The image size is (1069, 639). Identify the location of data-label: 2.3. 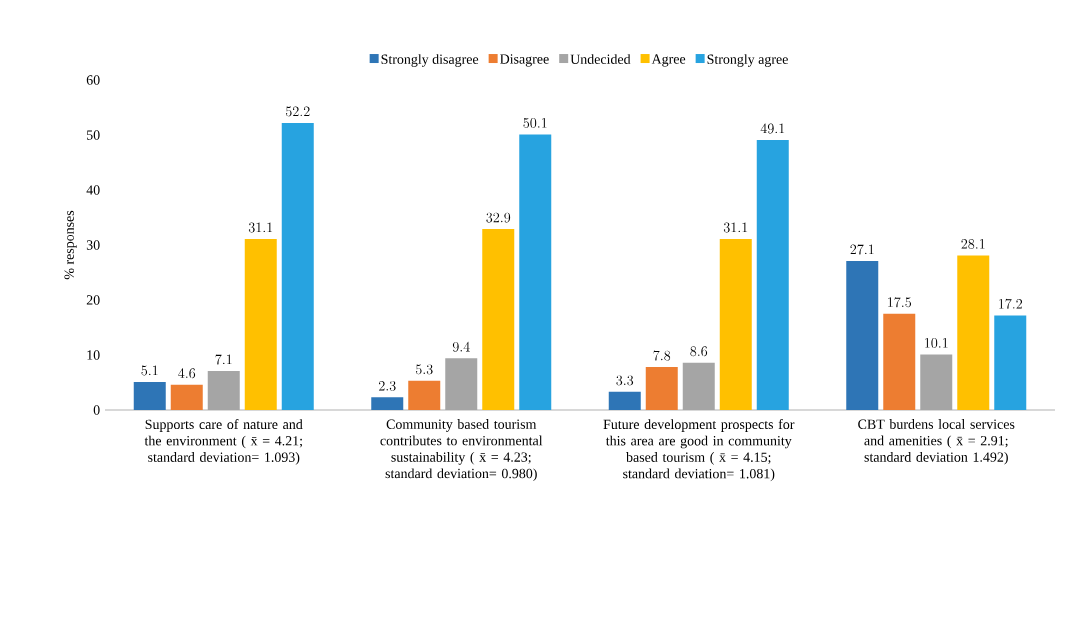
(387, 385).